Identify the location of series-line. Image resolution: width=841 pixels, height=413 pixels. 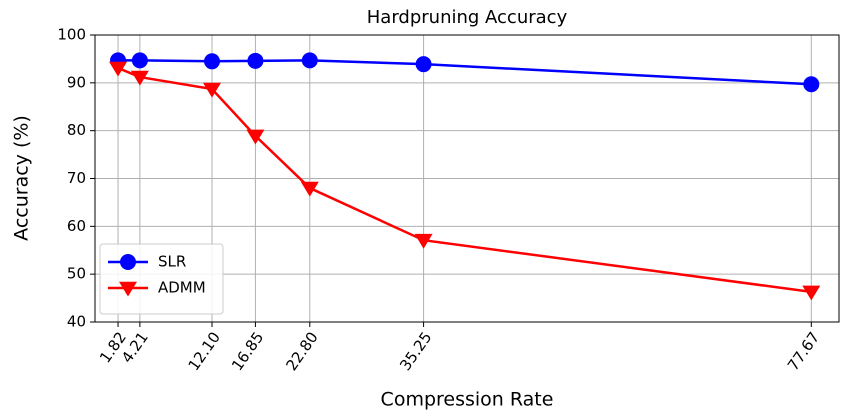
(465, 72).